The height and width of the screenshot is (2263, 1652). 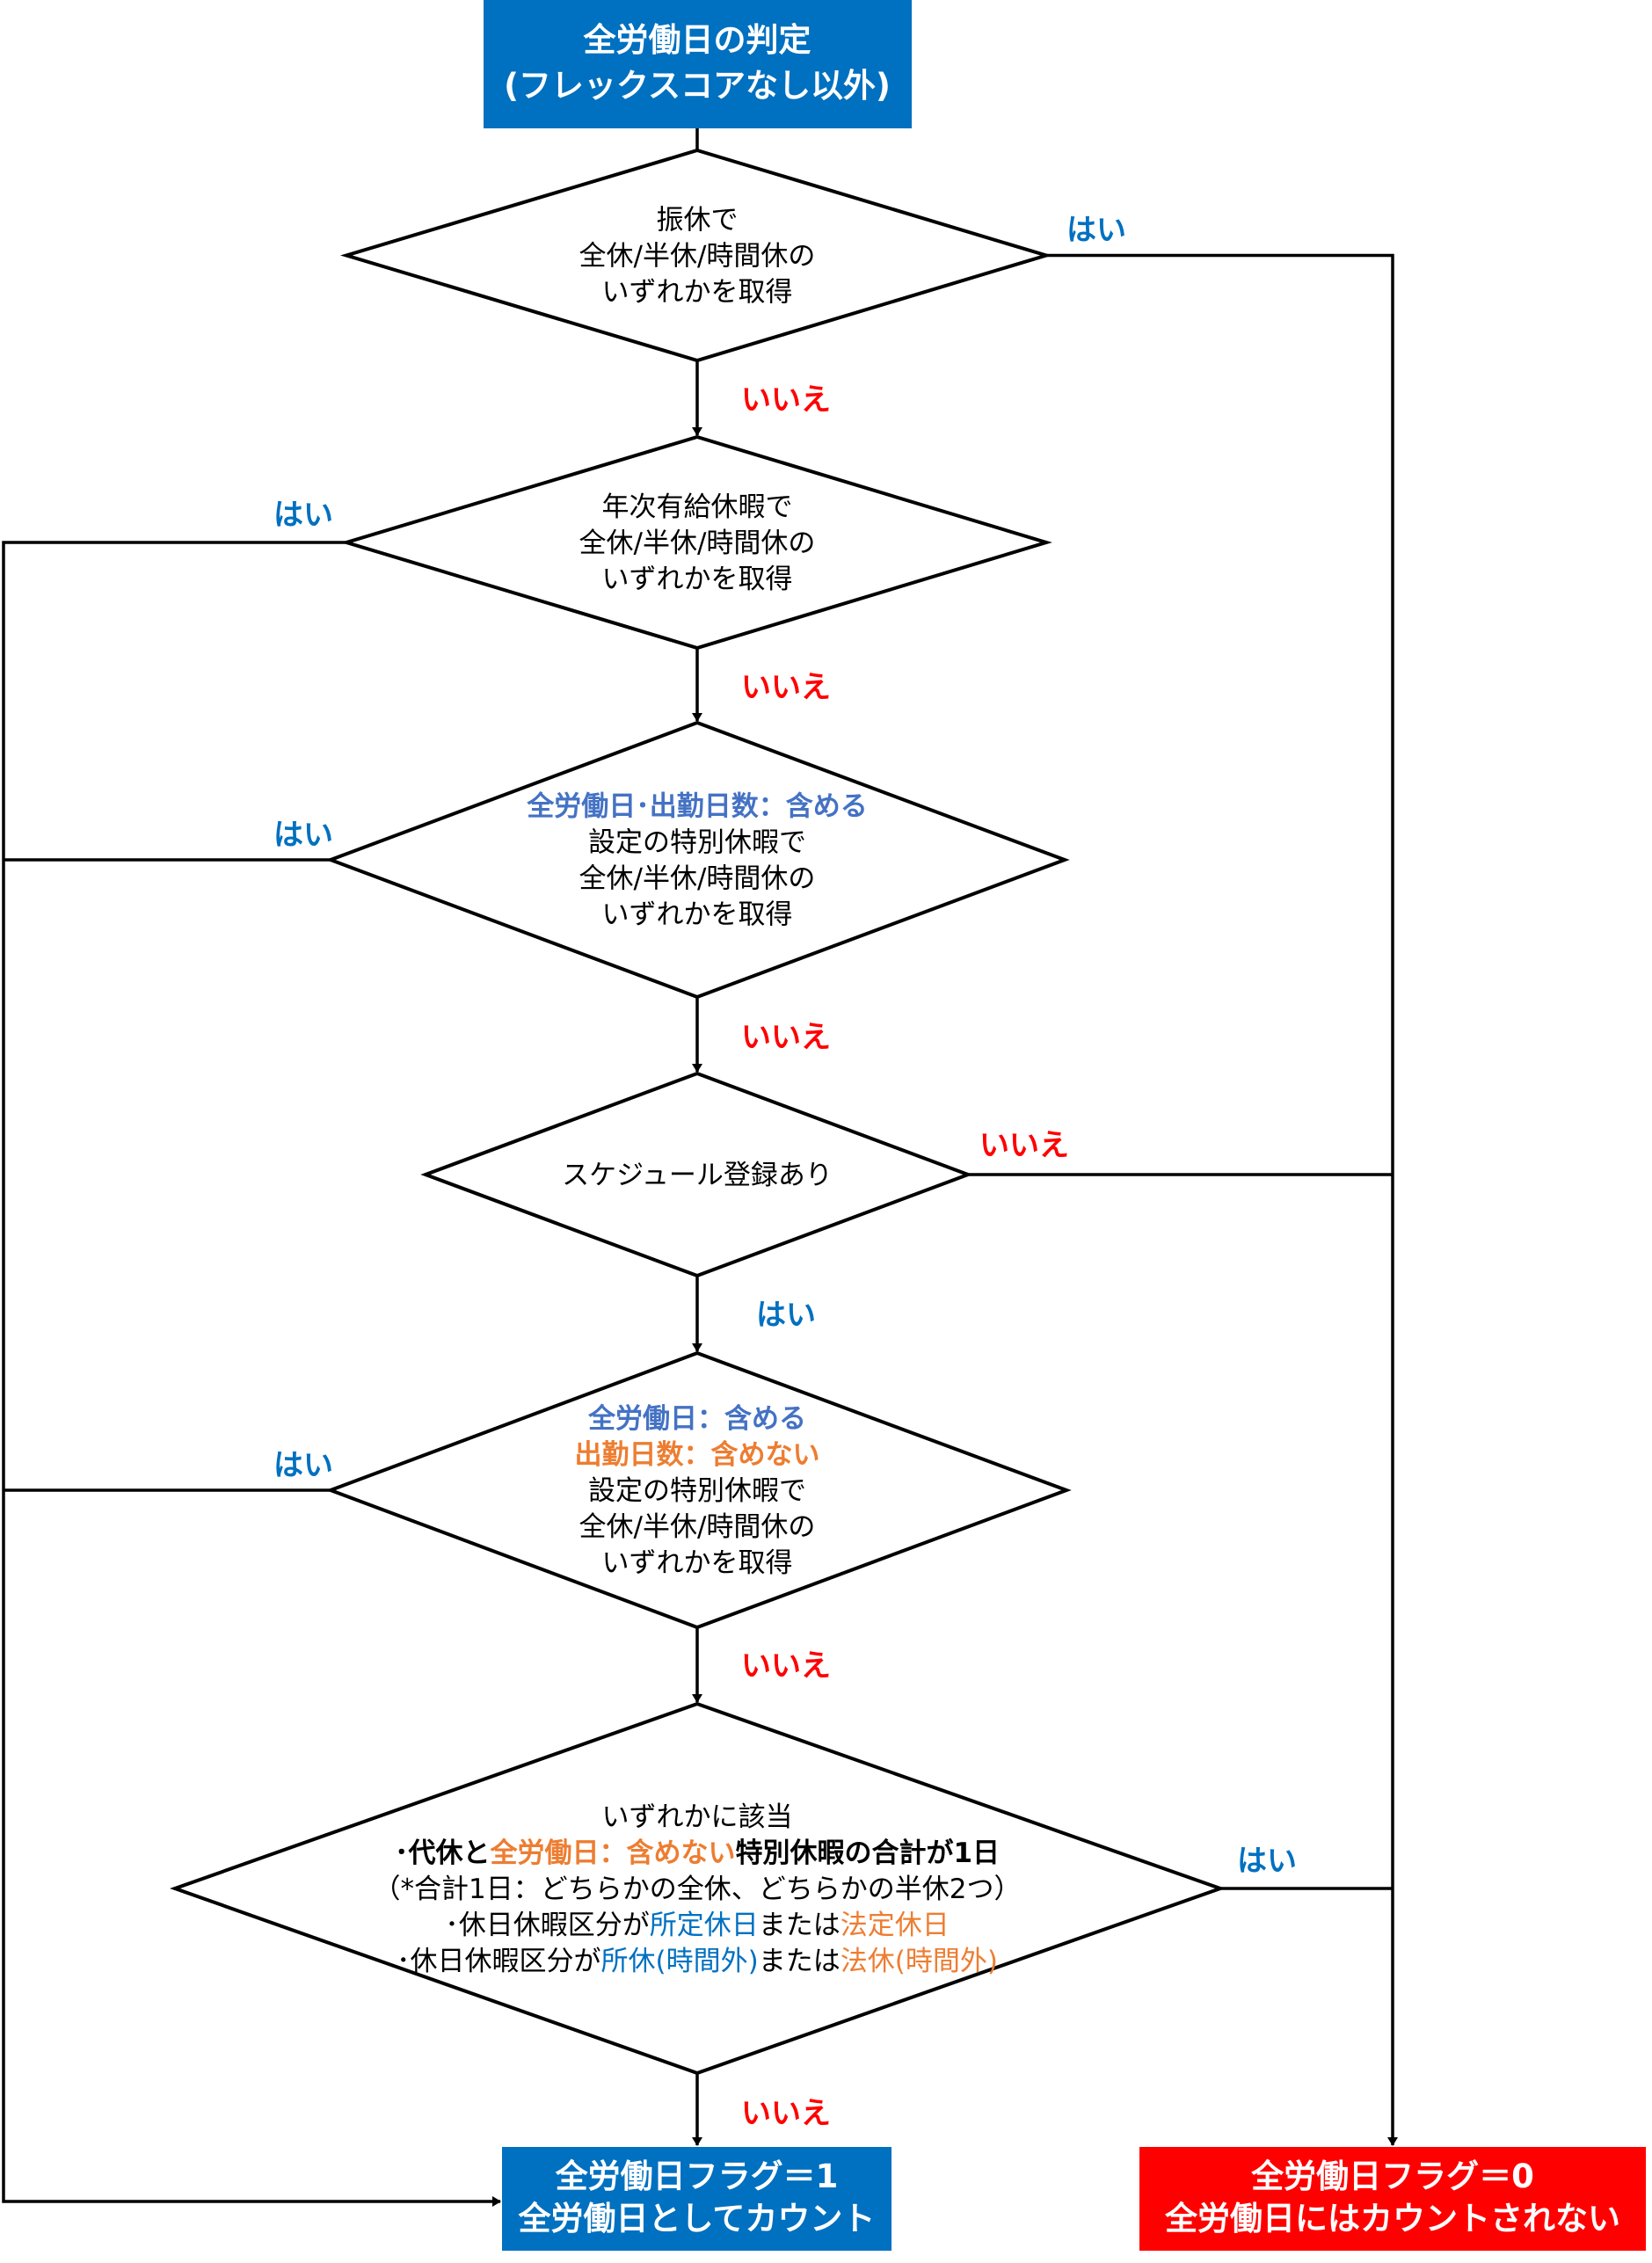 What do you see at coordinates (1393, 2199) in the screenshot?
I see `not-count-result-box` at bounding box center [1393, 2199].